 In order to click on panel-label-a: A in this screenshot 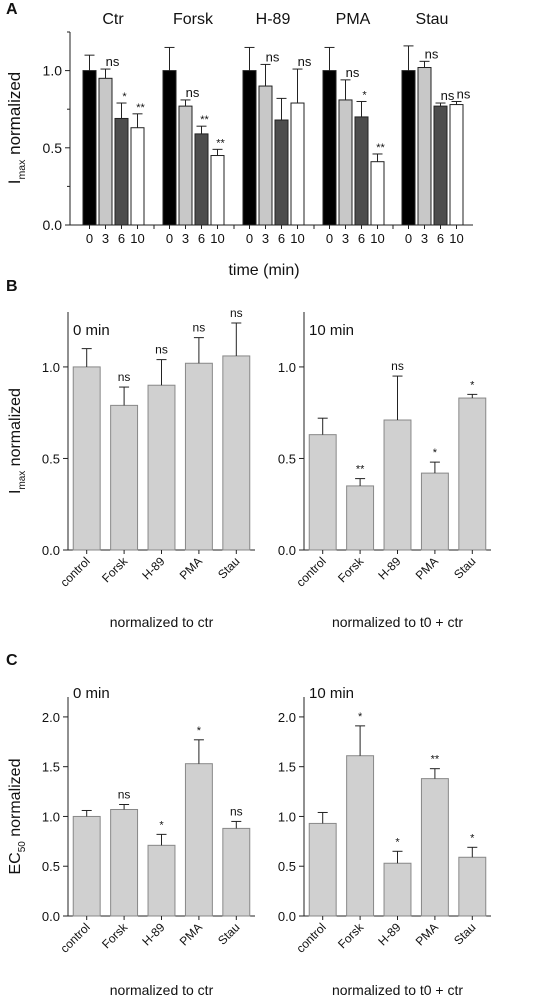, I will do `click(12, 9)`.